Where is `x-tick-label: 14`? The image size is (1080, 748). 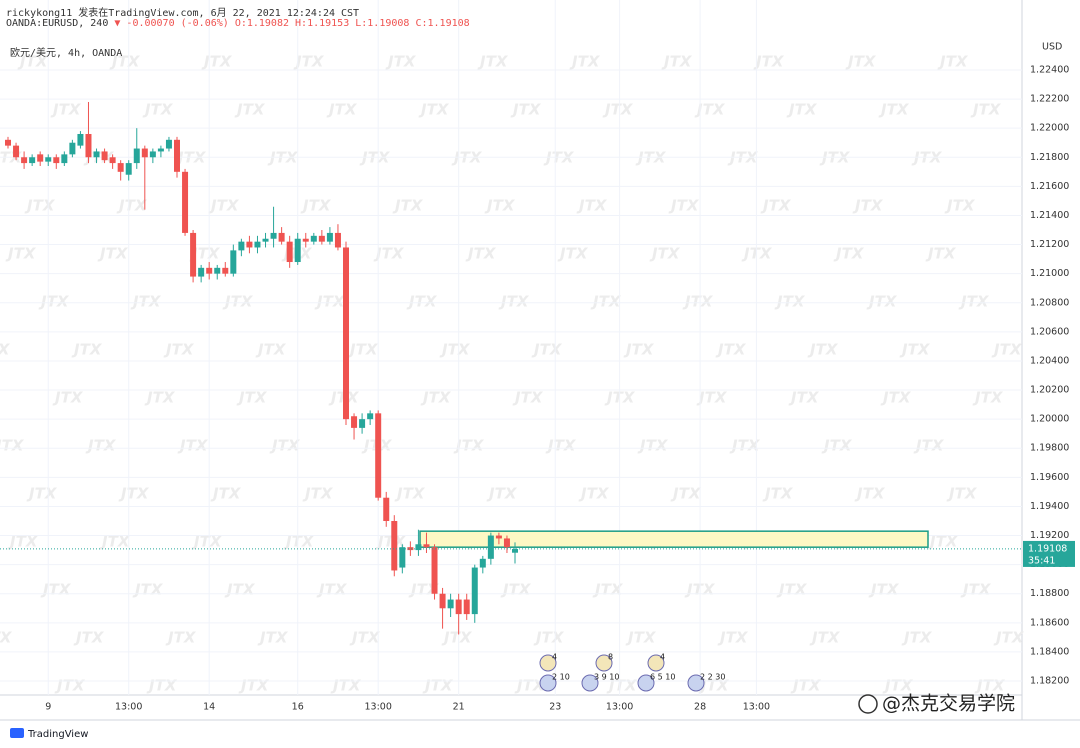 x-tick-label: 14 is located at coordinates (209, 707).